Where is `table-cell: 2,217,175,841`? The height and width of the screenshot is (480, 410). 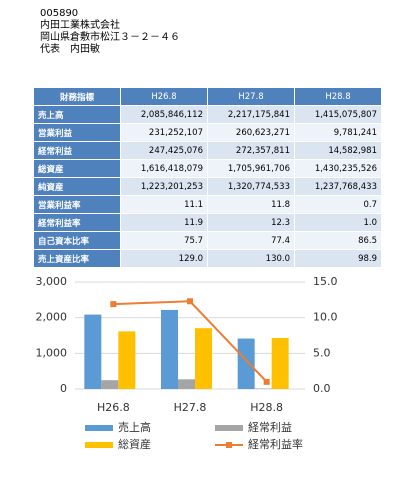 table-cell: 2,217,175,841 is located at coordinates (251, 114).